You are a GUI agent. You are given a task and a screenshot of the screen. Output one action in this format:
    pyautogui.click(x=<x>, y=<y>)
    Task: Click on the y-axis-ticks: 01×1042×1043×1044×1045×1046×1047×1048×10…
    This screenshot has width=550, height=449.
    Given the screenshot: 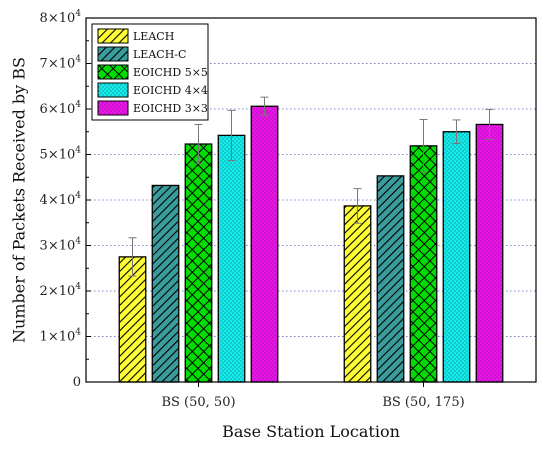 What is the action you would take?
    pyautogui.click(x=65, y=199)
    